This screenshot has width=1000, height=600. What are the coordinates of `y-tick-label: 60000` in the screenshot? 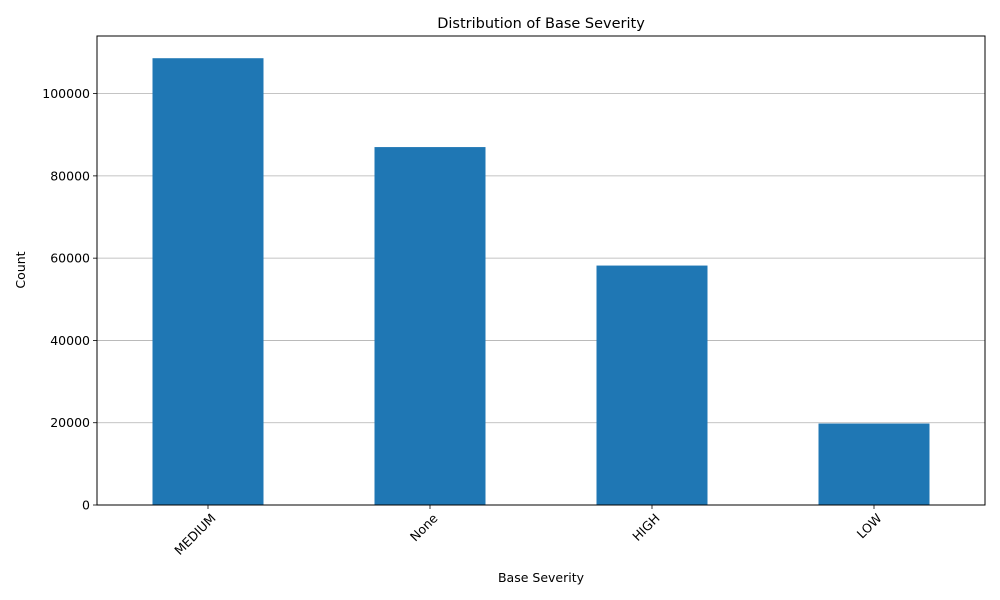 It's located at (70, 258).